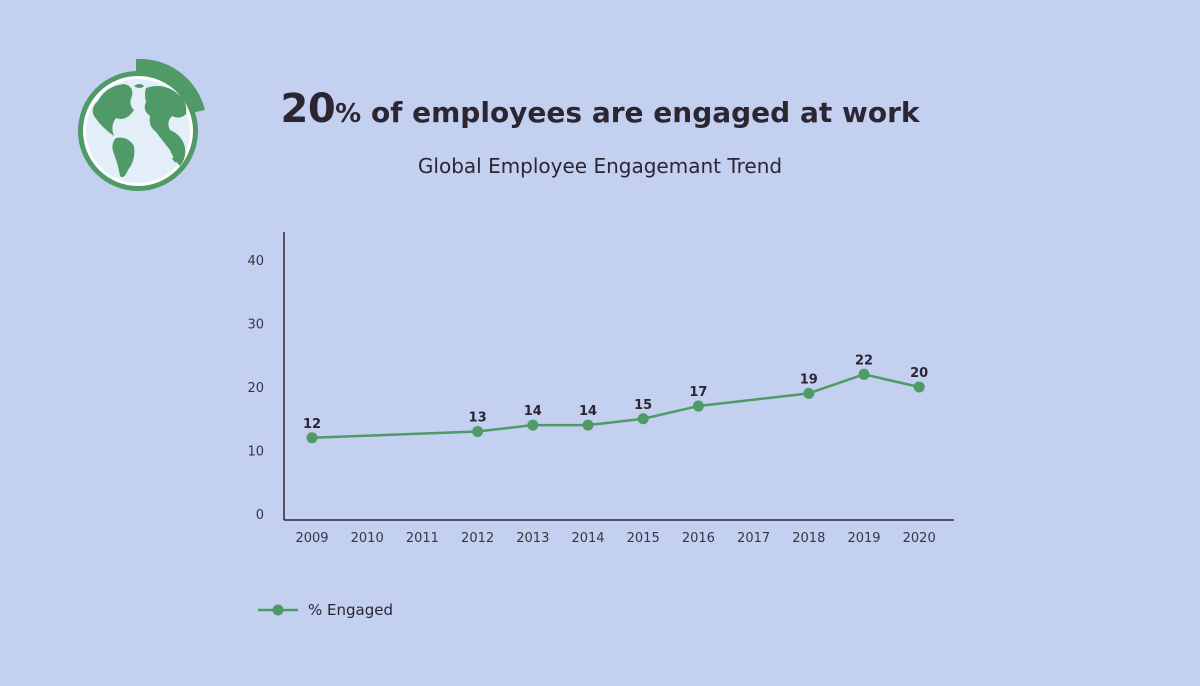  What do you see at coordinates (478, 417) in the screenshot?
I see `data-label: 13` at bounding box center [478, 417].